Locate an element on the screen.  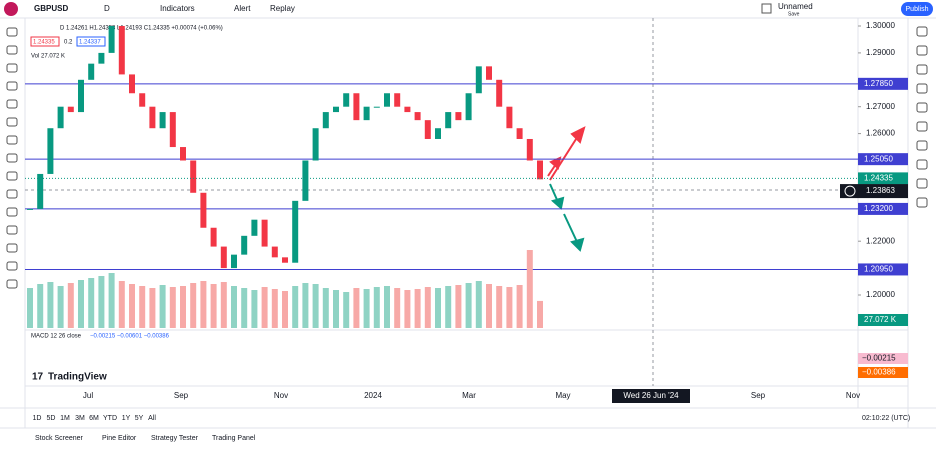
cursor-plus is located at coordinates (850, 191).